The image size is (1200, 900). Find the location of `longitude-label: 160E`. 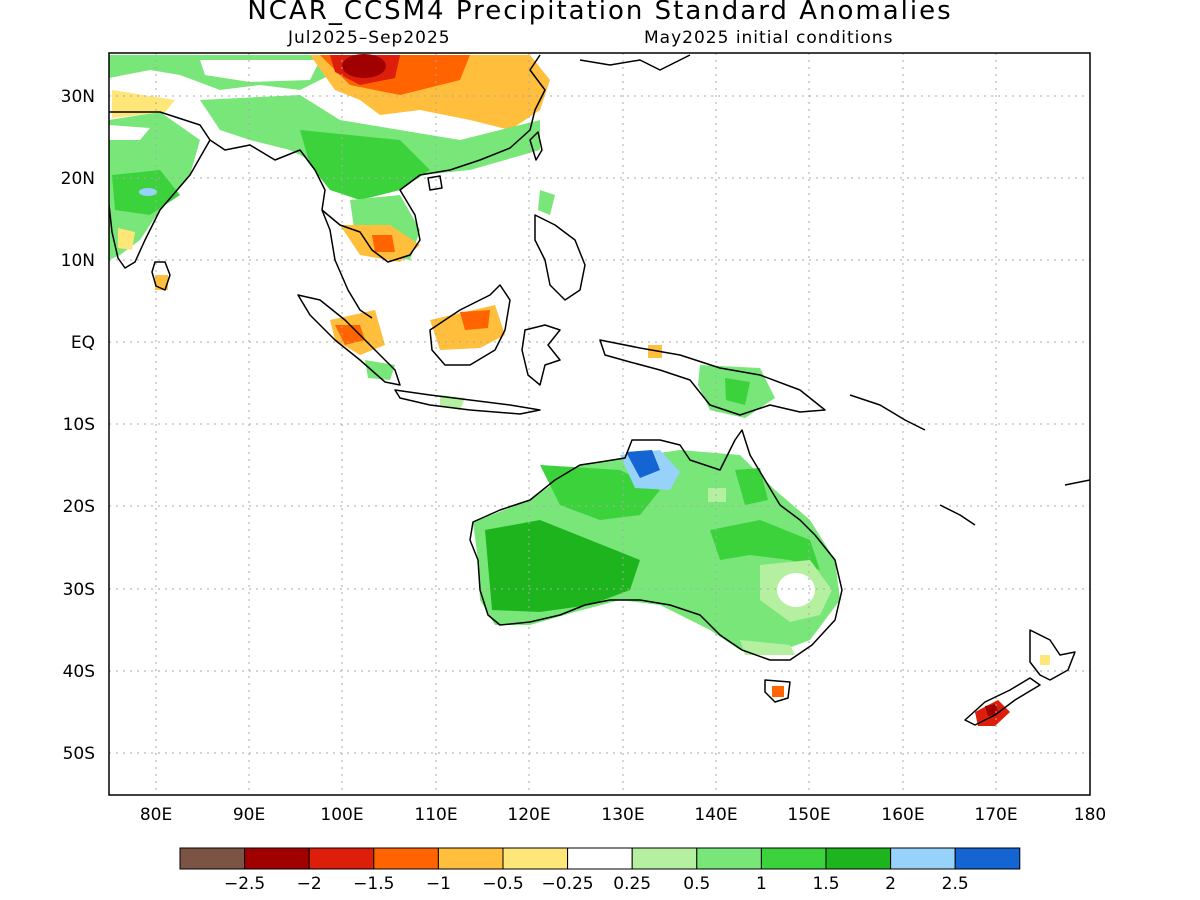

longitude-label: 160E is located at coordinates (902, 815).